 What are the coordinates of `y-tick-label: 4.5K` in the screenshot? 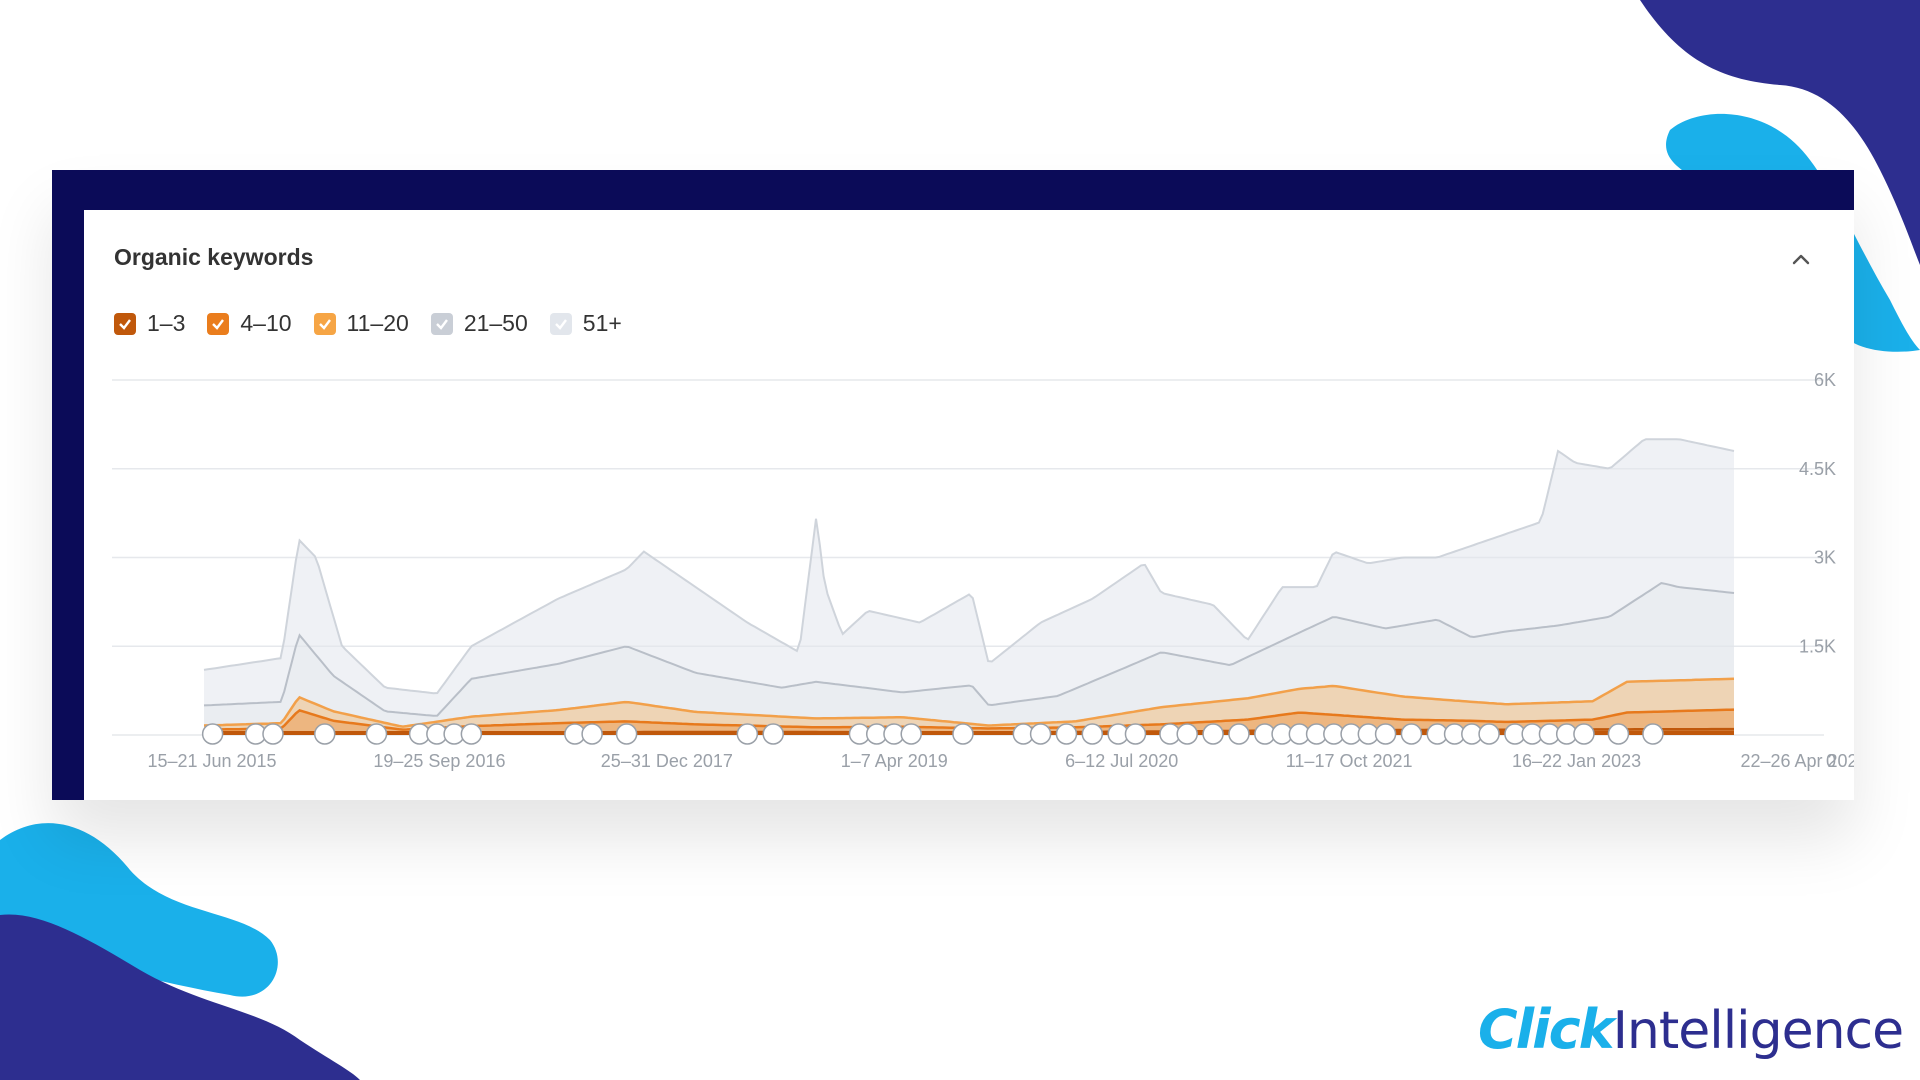 It's located at (1817, 469).